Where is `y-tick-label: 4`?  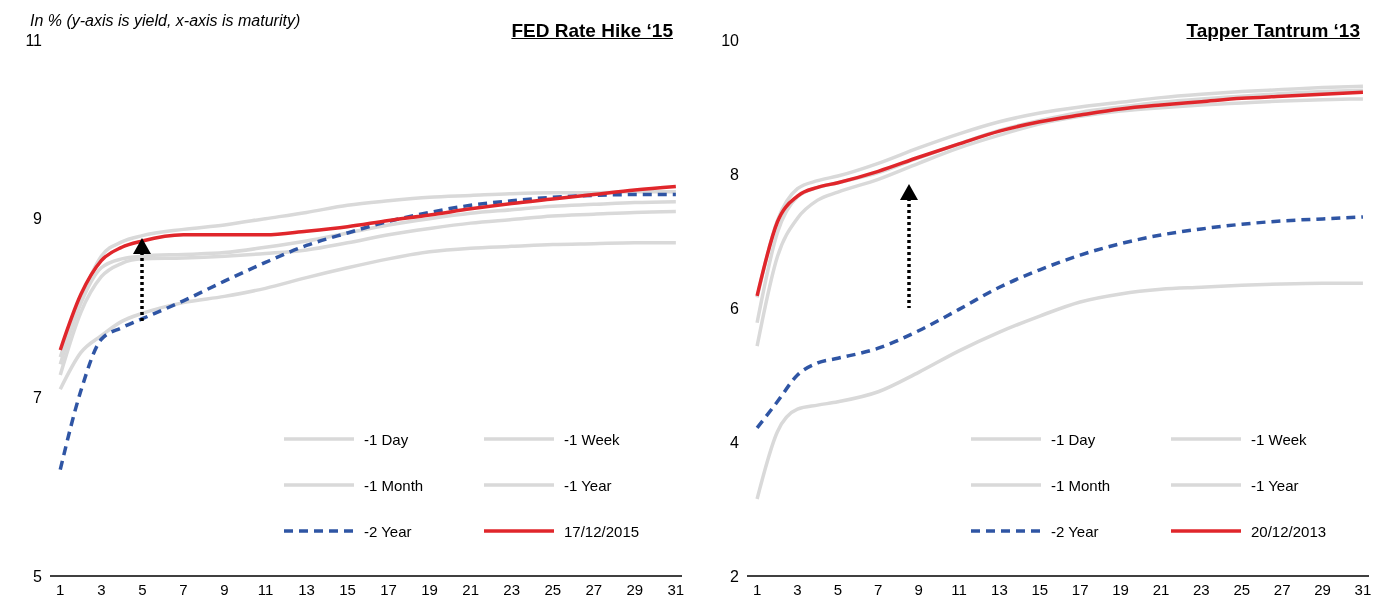 y-tick-label: 4 is located at coordinates (735, 442).